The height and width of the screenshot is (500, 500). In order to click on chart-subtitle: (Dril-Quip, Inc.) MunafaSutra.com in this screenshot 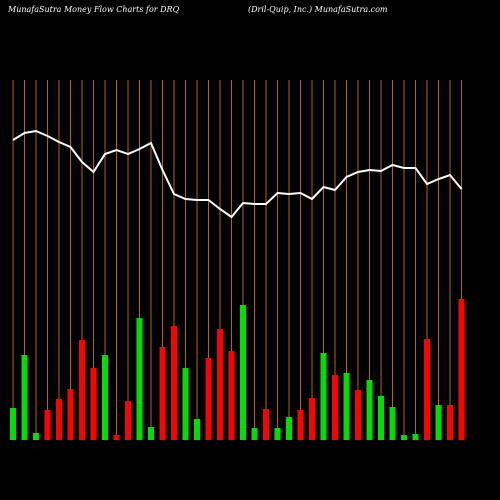, I will do `click(318, 9)`.